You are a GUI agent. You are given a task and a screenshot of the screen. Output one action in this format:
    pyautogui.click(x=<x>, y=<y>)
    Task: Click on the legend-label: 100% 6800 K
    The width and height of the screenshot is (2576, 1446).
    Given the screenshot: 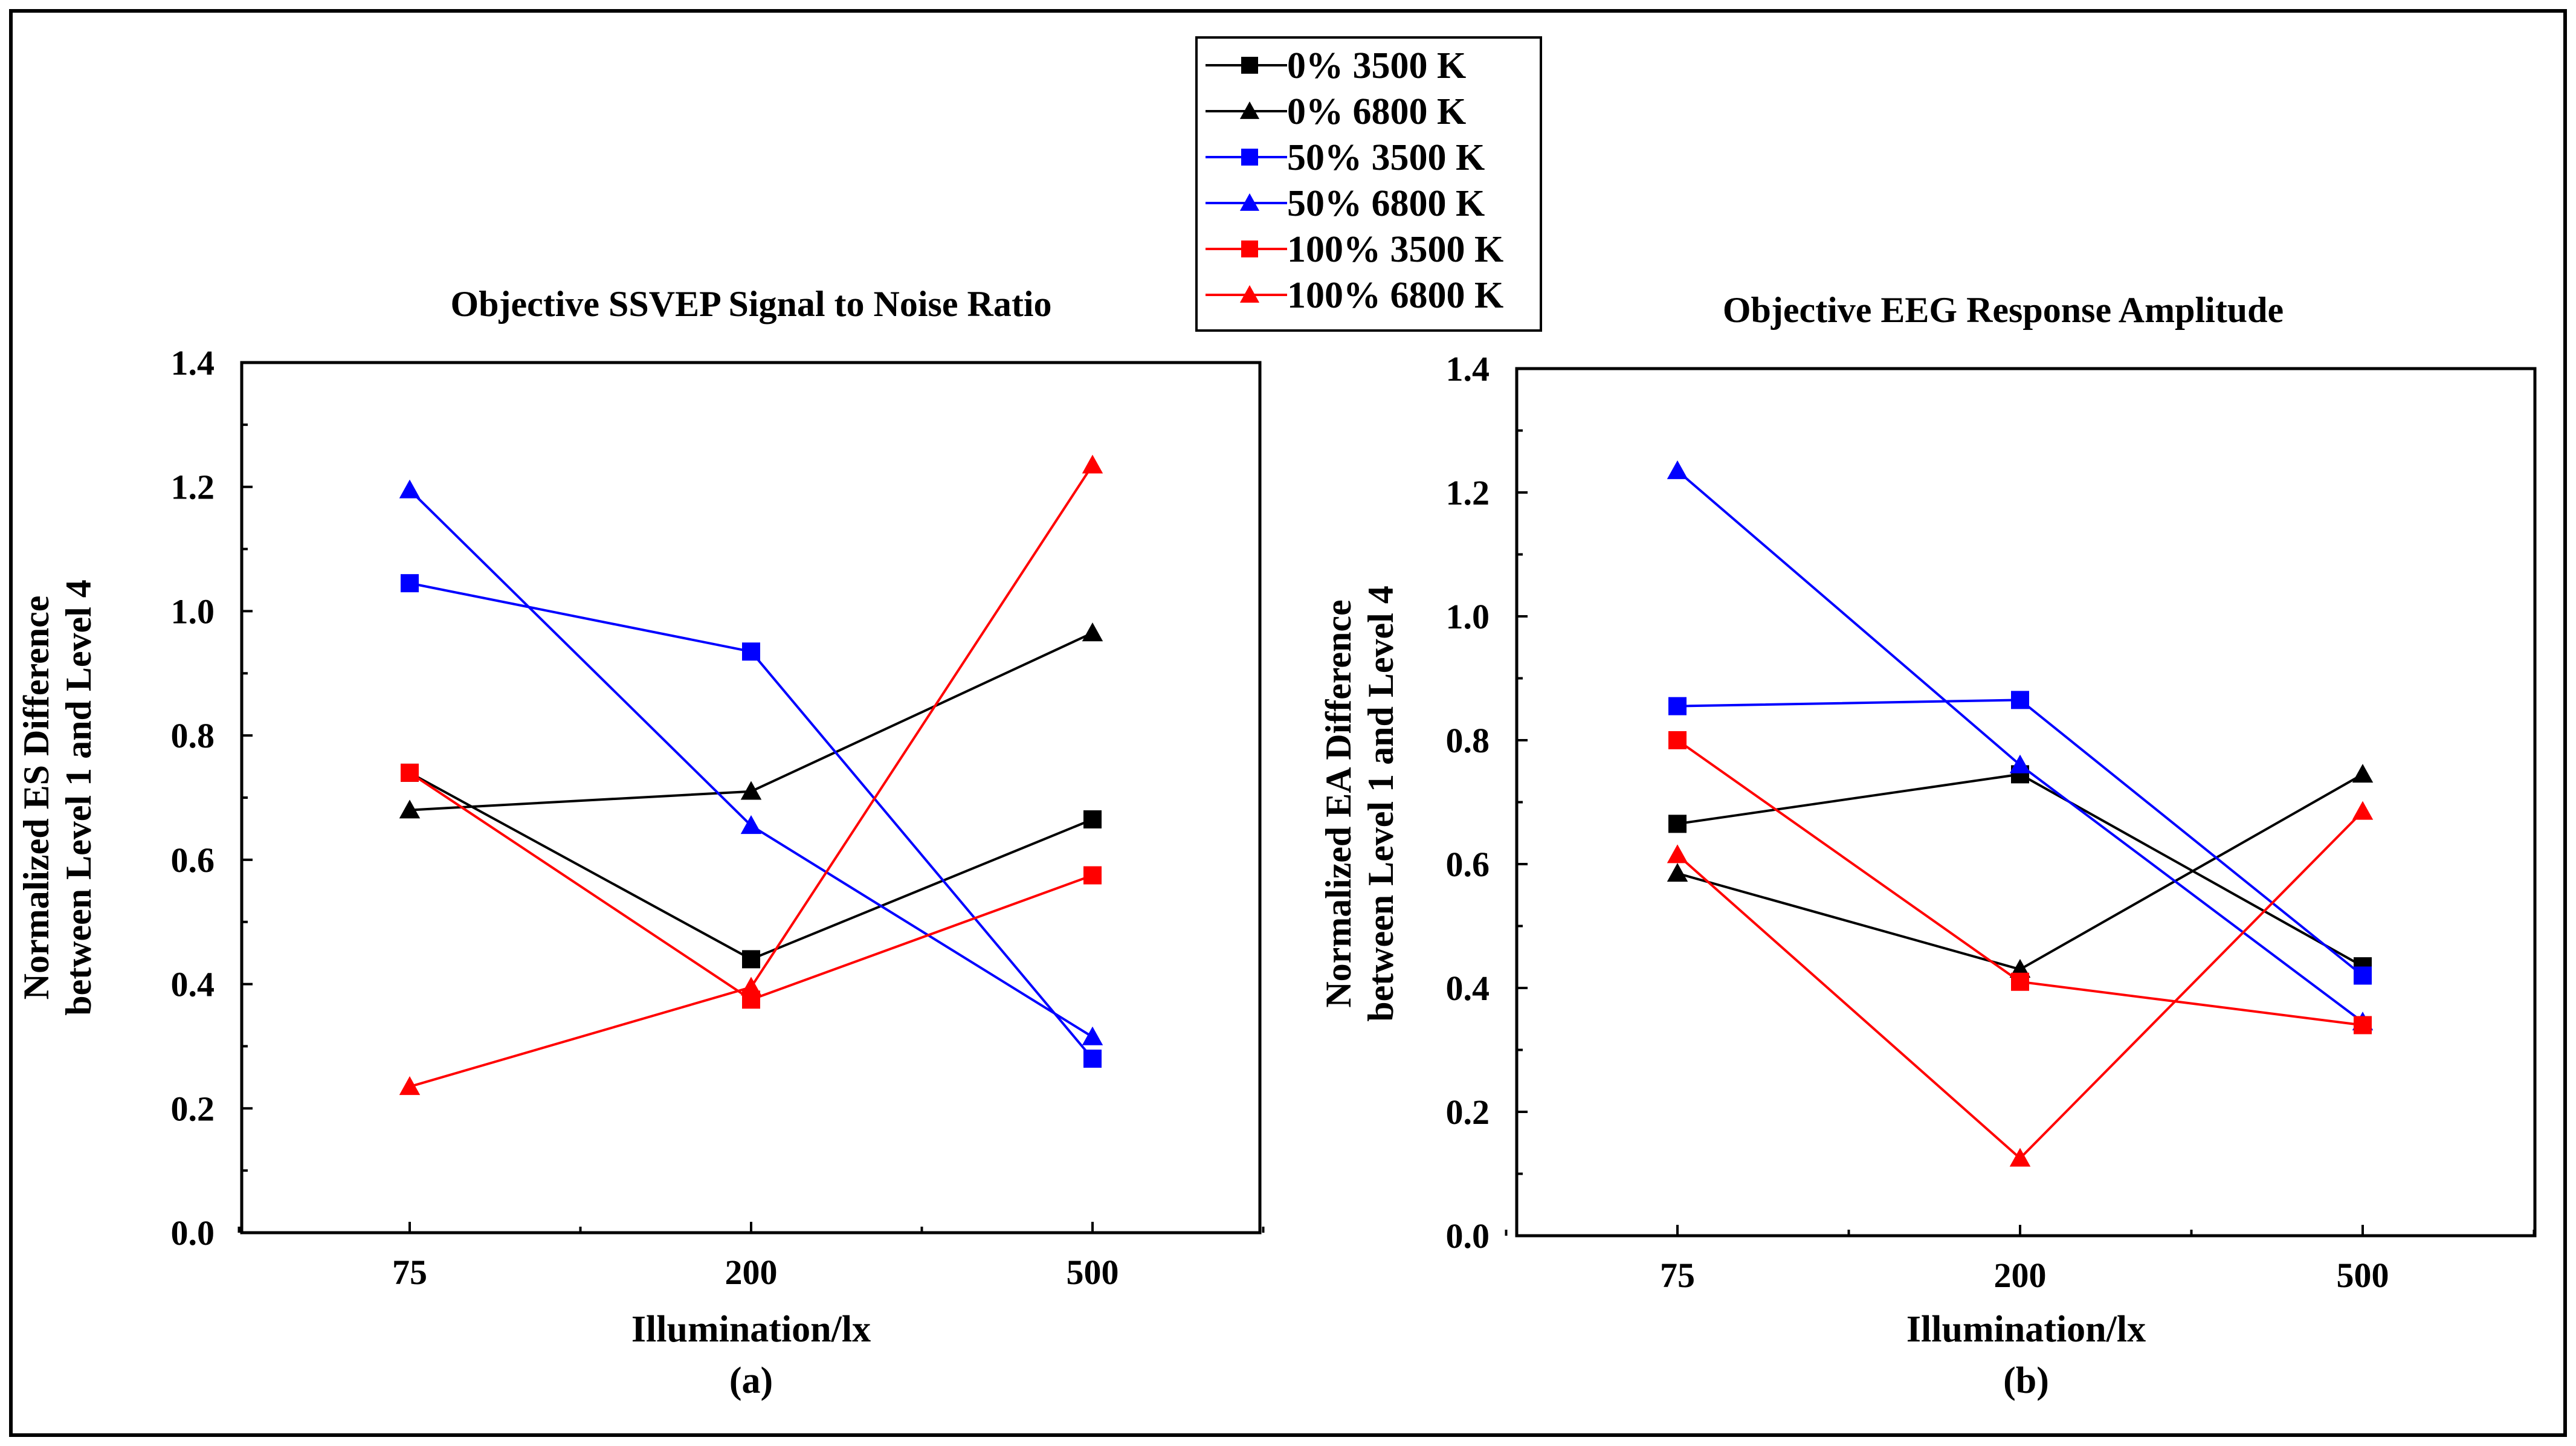 What is the action you would take?
    pyautogui.click(x=1395, y=295)
    